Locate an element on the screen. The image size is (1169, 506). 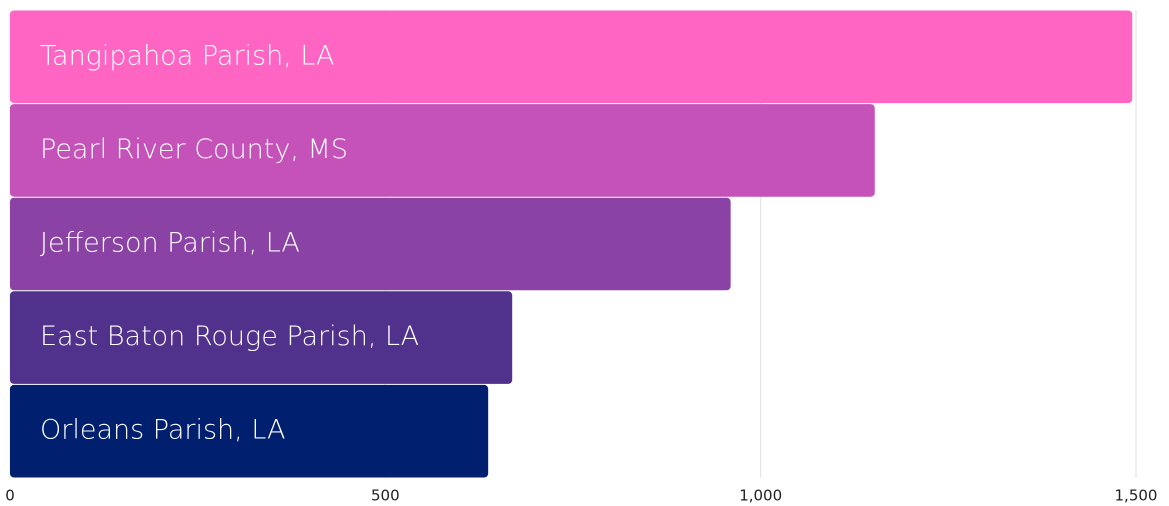
category-label: Jefferson Parish, LA is located at coordinates (170, 243).